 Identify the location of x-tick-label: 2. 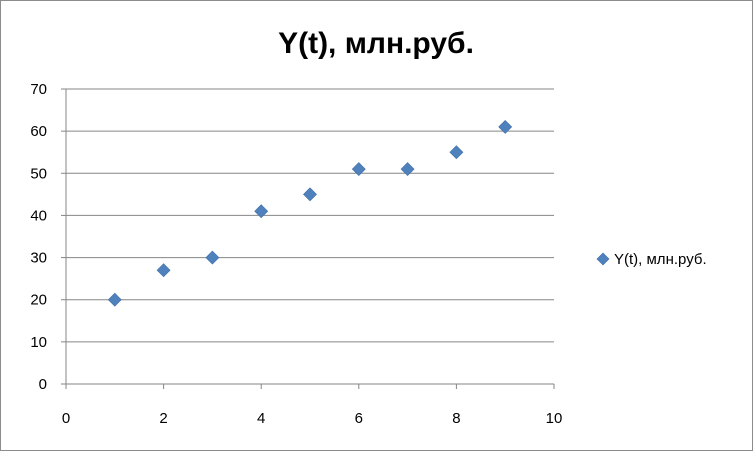
(163, 418).